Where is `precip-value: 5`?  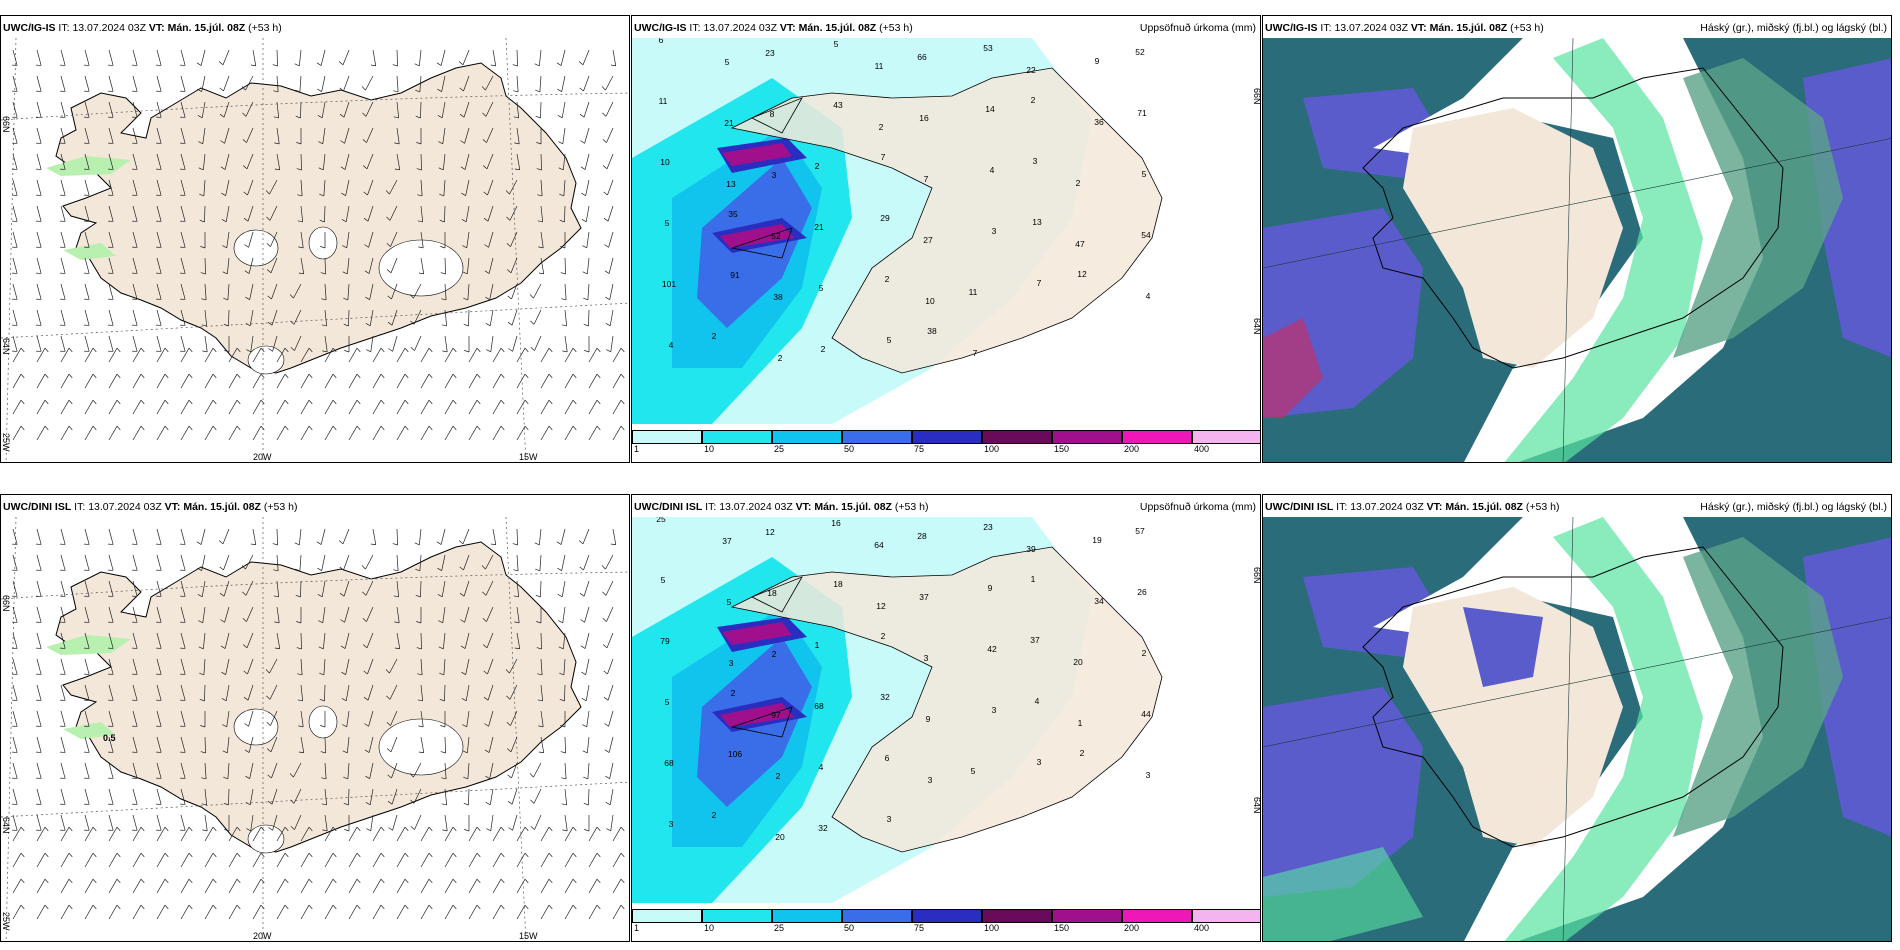
precip-value: 5 is located at coordinates (667, 702).